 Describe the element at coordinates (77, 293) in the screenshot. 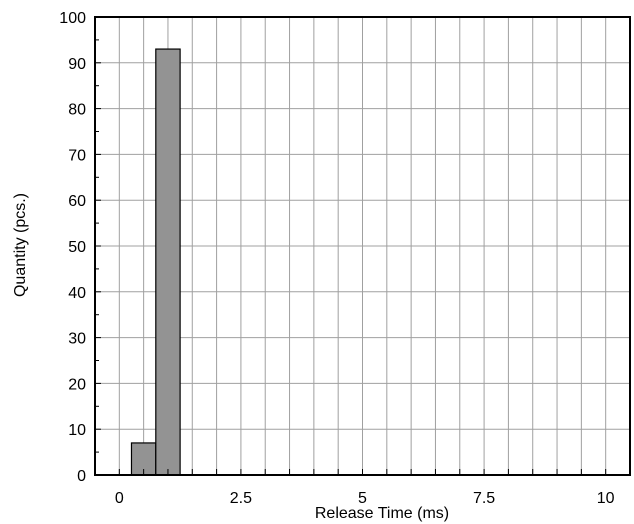

I see `y-tick-label: 40` at that location.